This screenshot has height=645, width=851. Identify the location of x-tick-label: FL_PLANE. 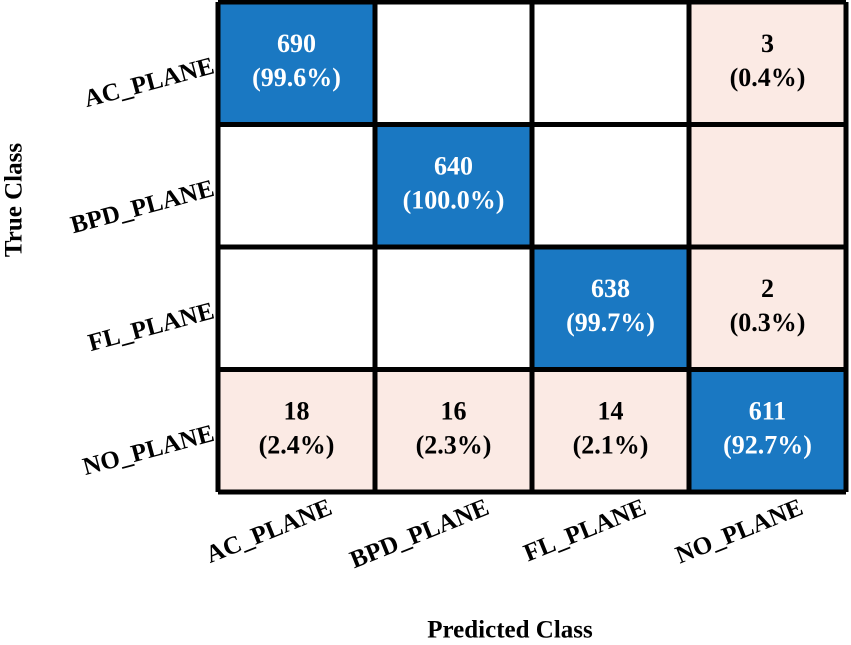
(585, 530).